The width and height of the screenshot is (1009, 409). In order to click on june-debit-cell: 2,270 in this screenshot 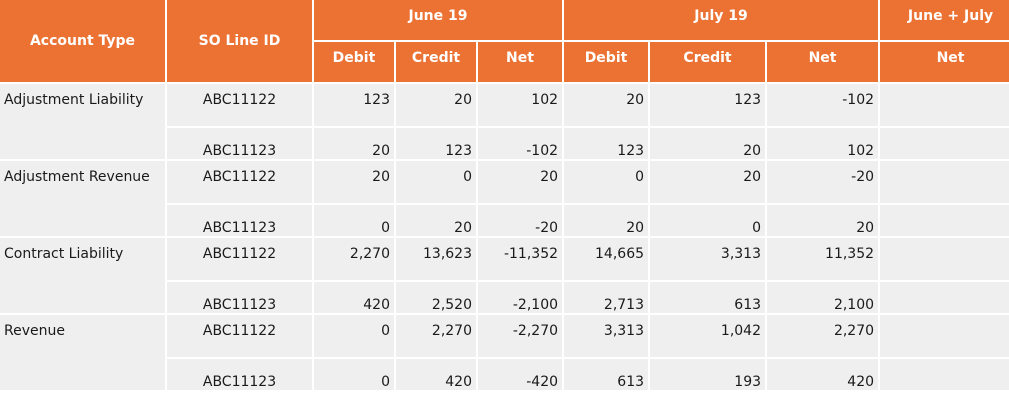, I will do `click(354, 259)`.